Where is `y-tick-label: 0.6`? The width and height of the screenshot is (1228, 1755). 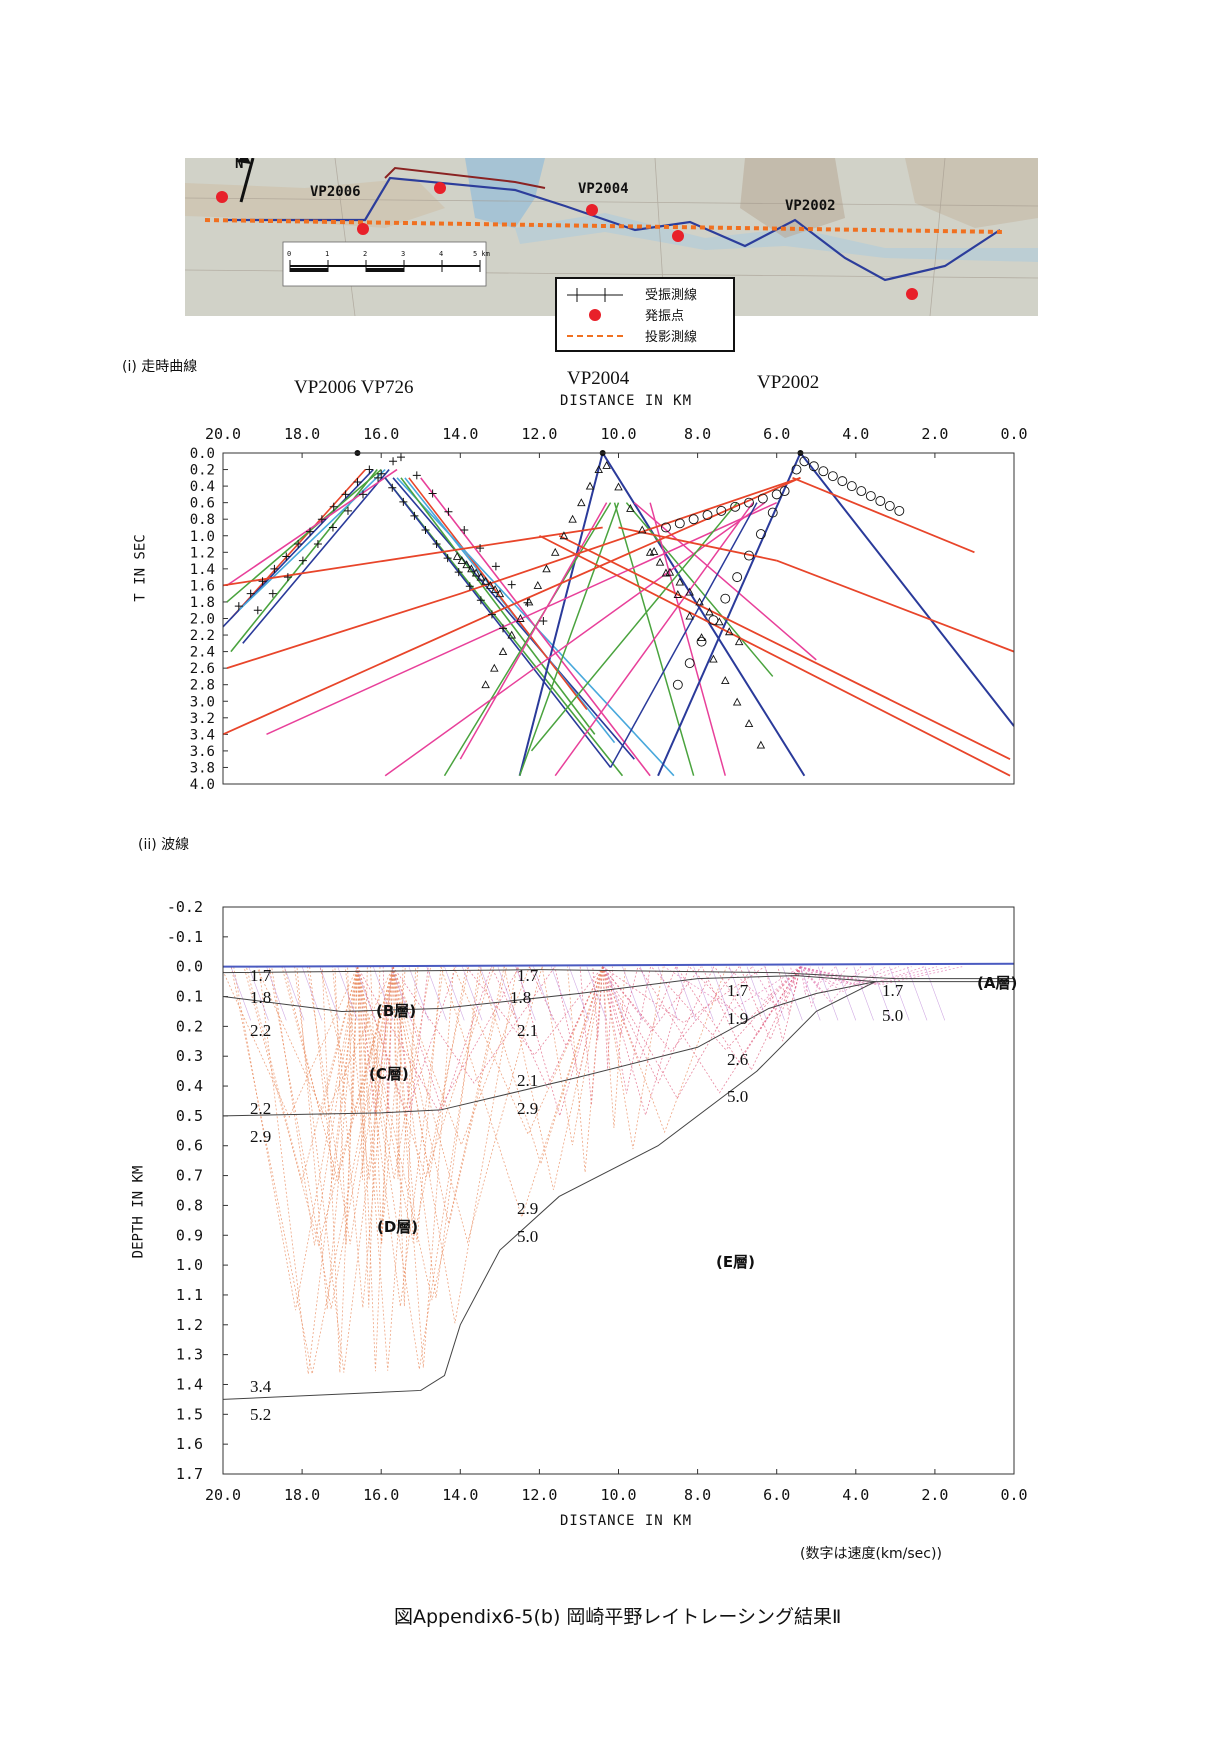
y-tick-label: 0.6 is located at coordinates (202, 504).